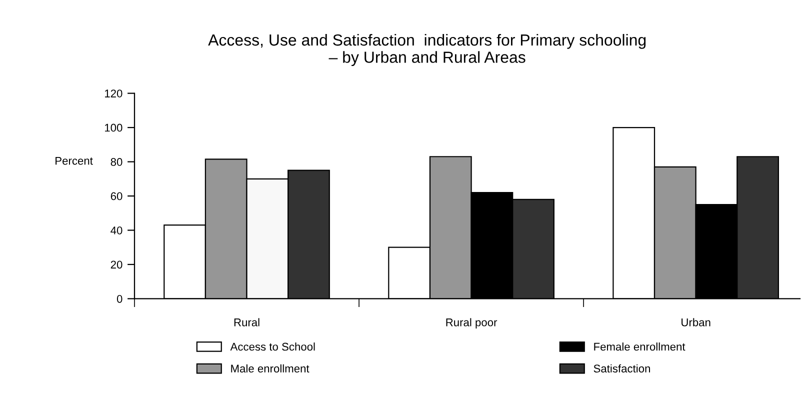 The height and width of the screenshot is (405, 802). I want to click on y-tick-label: 0, so click(119, 298).